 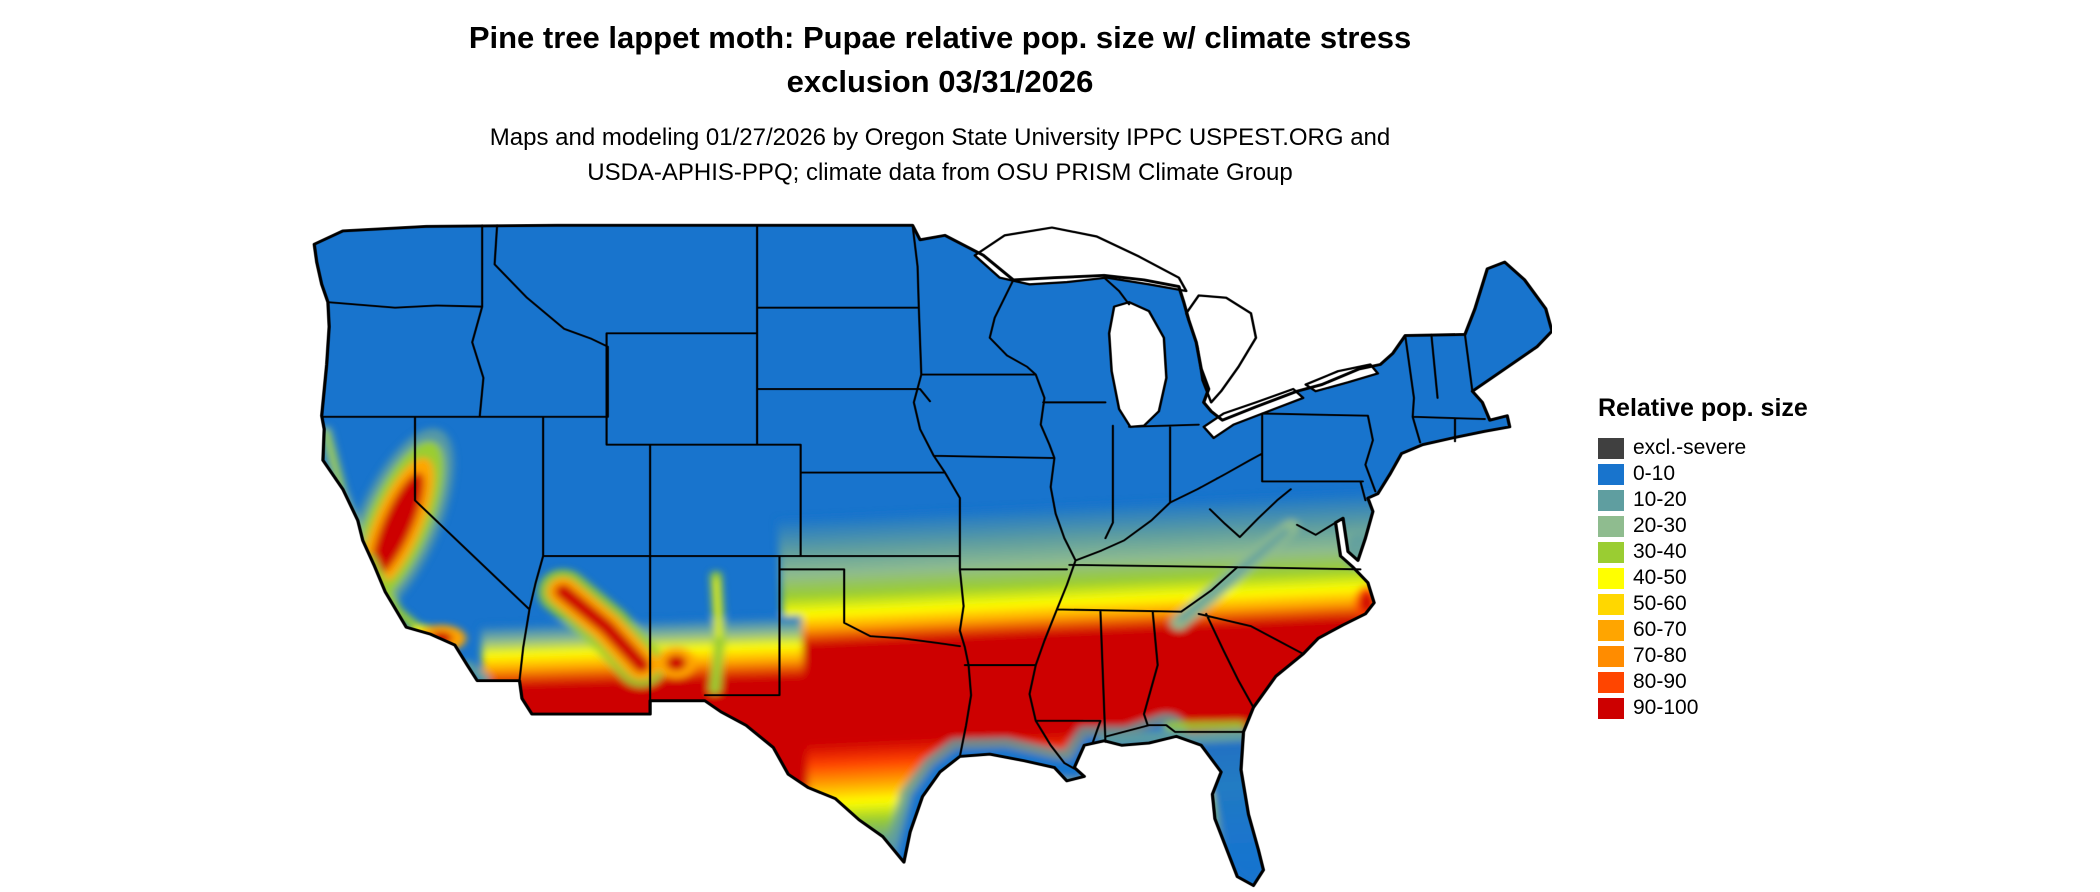 I want to click on legend-item: 60-70, so click(x=1703, y=630).